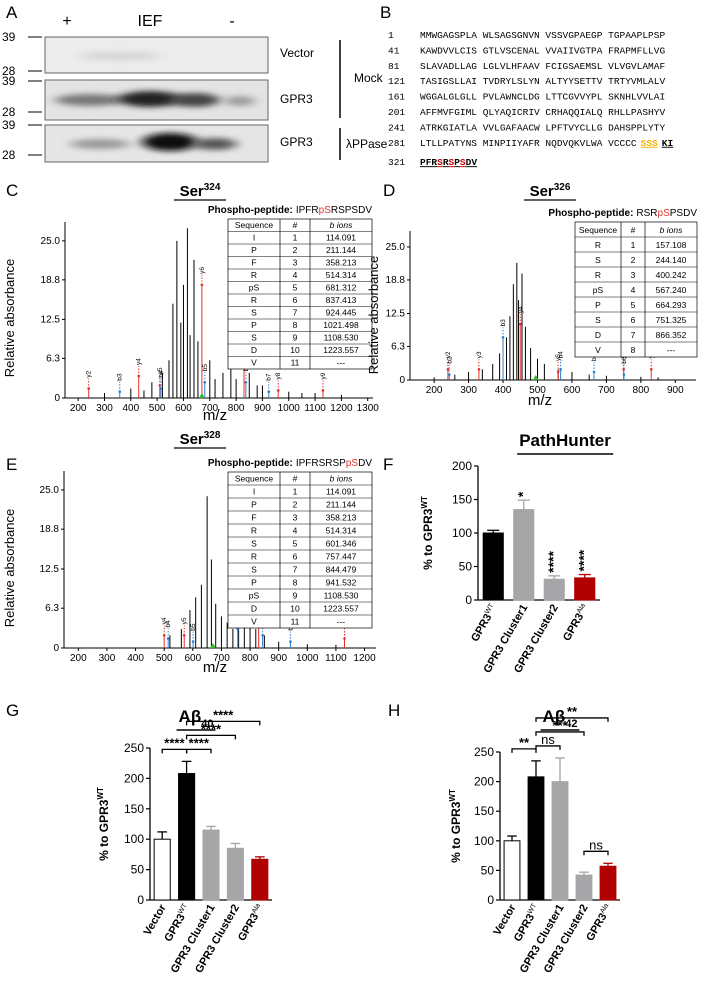 The width and height of the screenshot is (703, 1000). Describe the element at coordinates (554, 716) in the screenshot. I see `title-text: Aβ` at that location.